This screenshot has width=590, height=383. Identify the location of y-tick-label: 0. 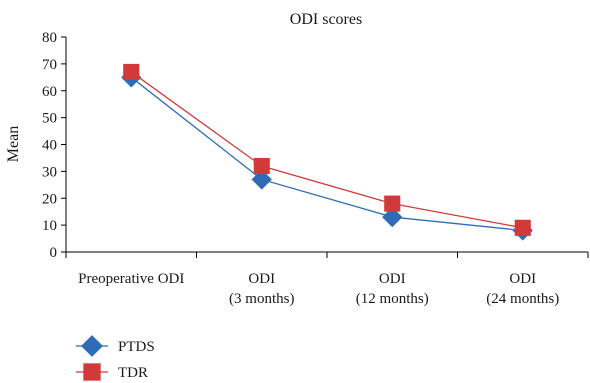
(54, 253).